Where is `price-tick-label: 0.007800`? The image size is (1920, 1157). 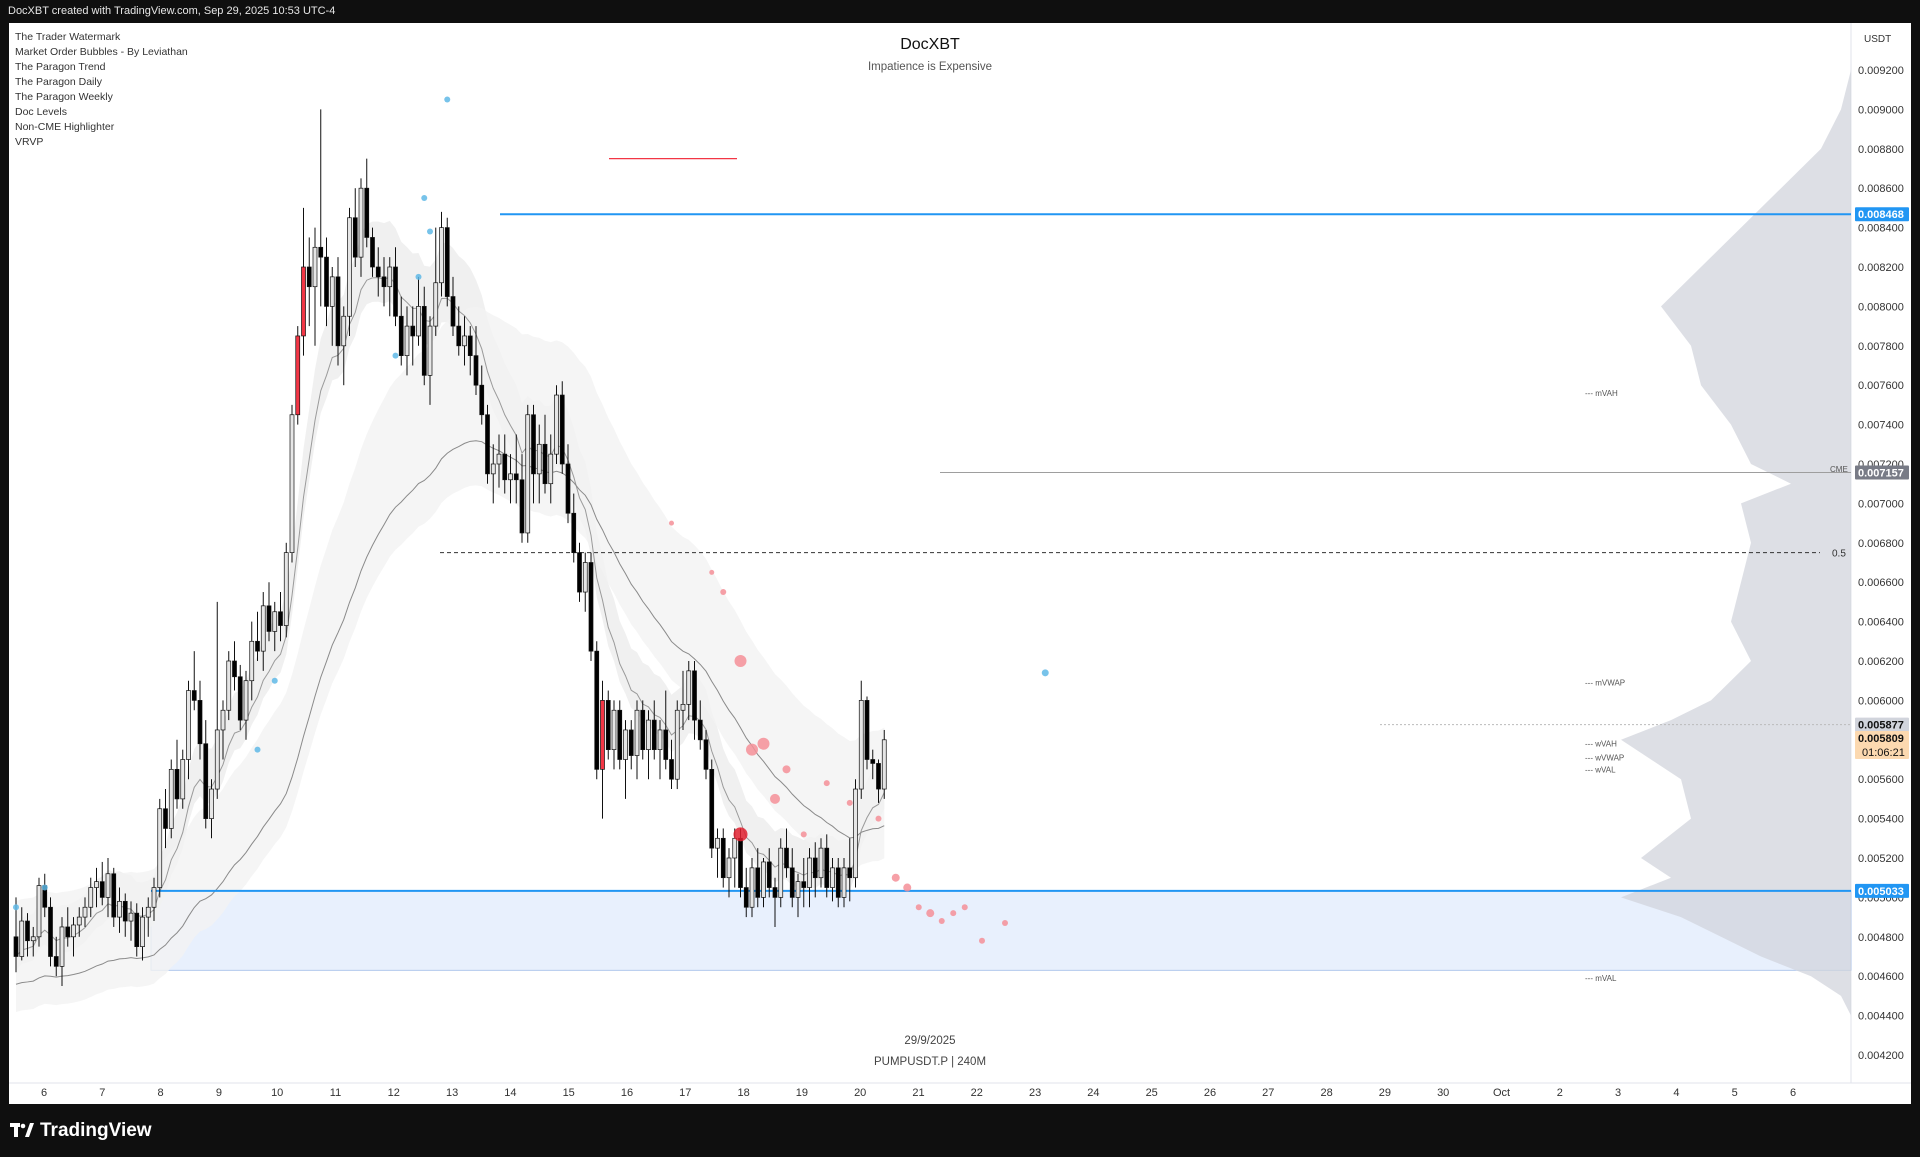
price-tick-label: 0.007800 is located at coordinates (1881, 347).